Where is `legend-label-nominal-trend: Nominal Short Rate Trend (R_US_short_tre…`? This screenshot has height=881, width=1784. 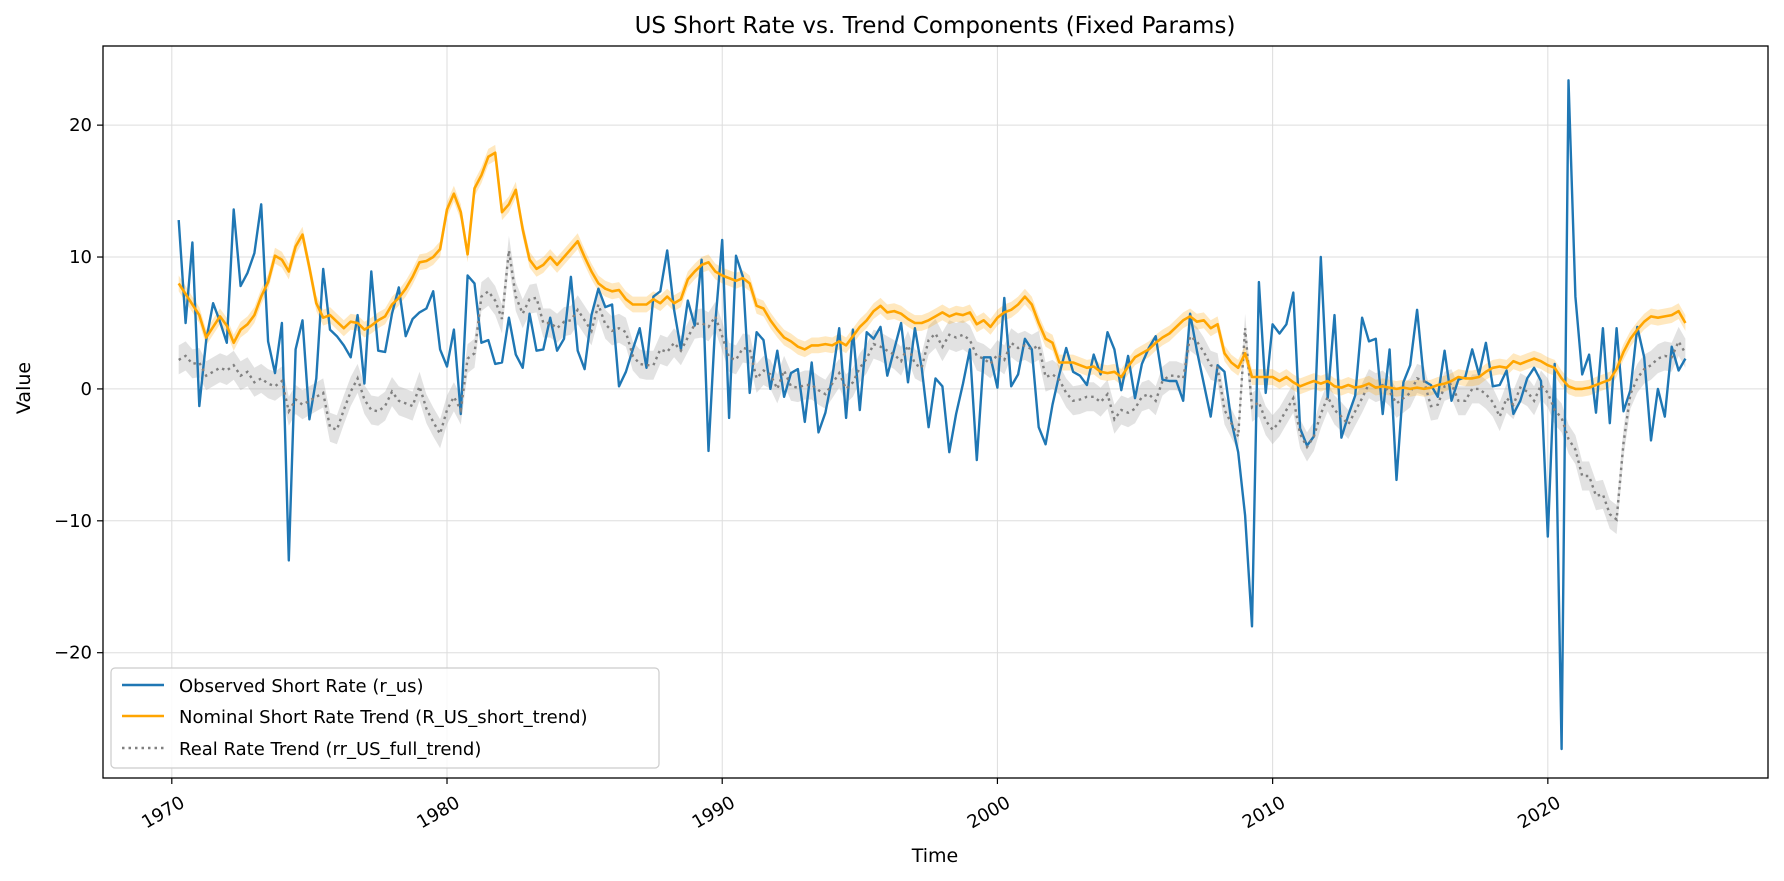
legend-label-nominal-trend: Nominal Short Rate Trend (R_US_short_tre… is located at coordinates (383, 717).